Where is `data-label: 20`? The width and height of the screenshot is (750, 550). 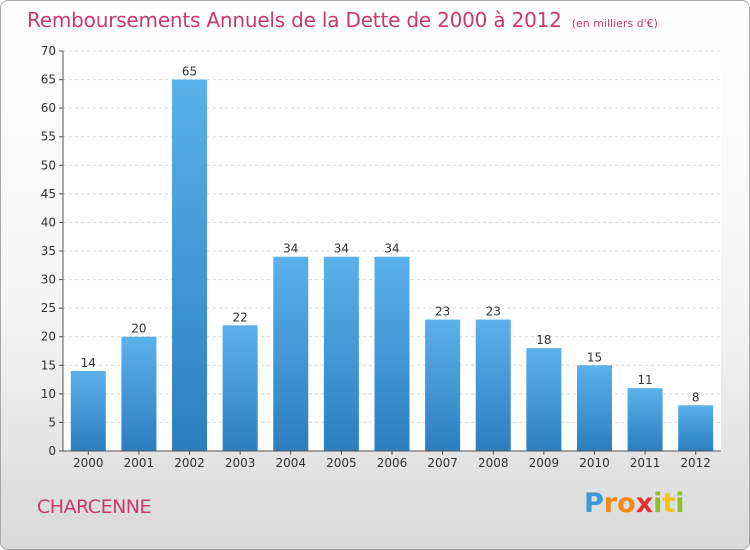 data-label: 20 is located at coordinates (138, 329).